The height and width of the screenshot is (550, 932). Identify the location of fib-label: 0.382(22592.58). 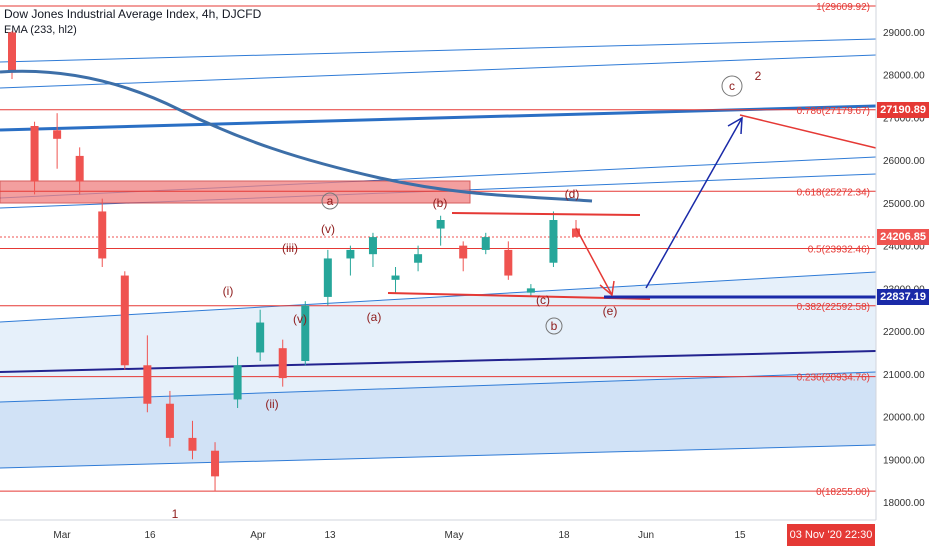
(833, 307).